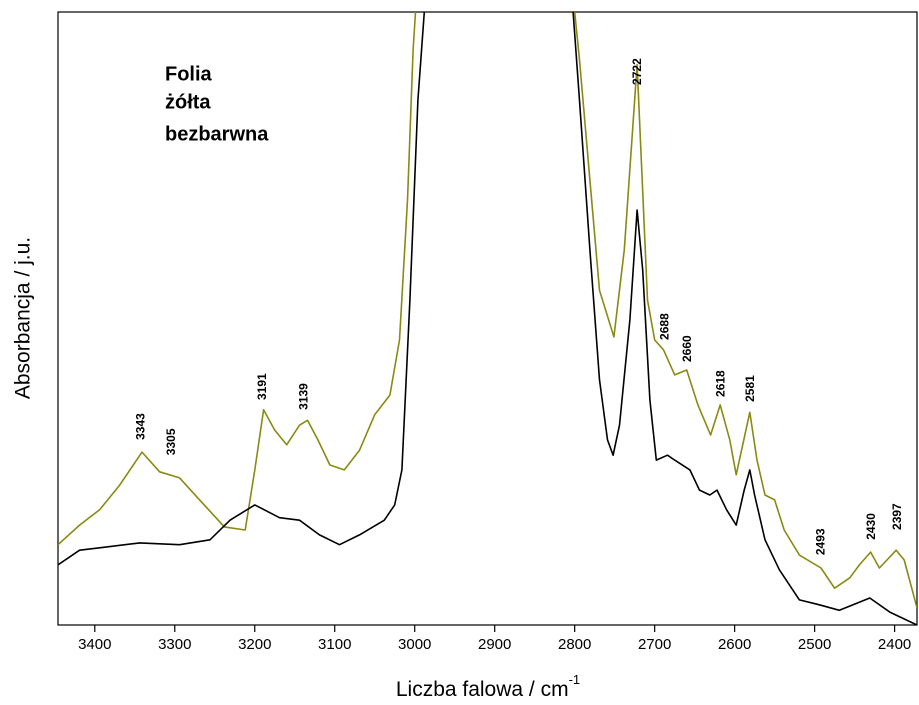 The height and width of the screenshot is (705, 919). What do you see at coordinates (23, 318) in the screenshot?
I see `y-axis-label: Absorbancja / j.u.` at bounding box center [23, 318].